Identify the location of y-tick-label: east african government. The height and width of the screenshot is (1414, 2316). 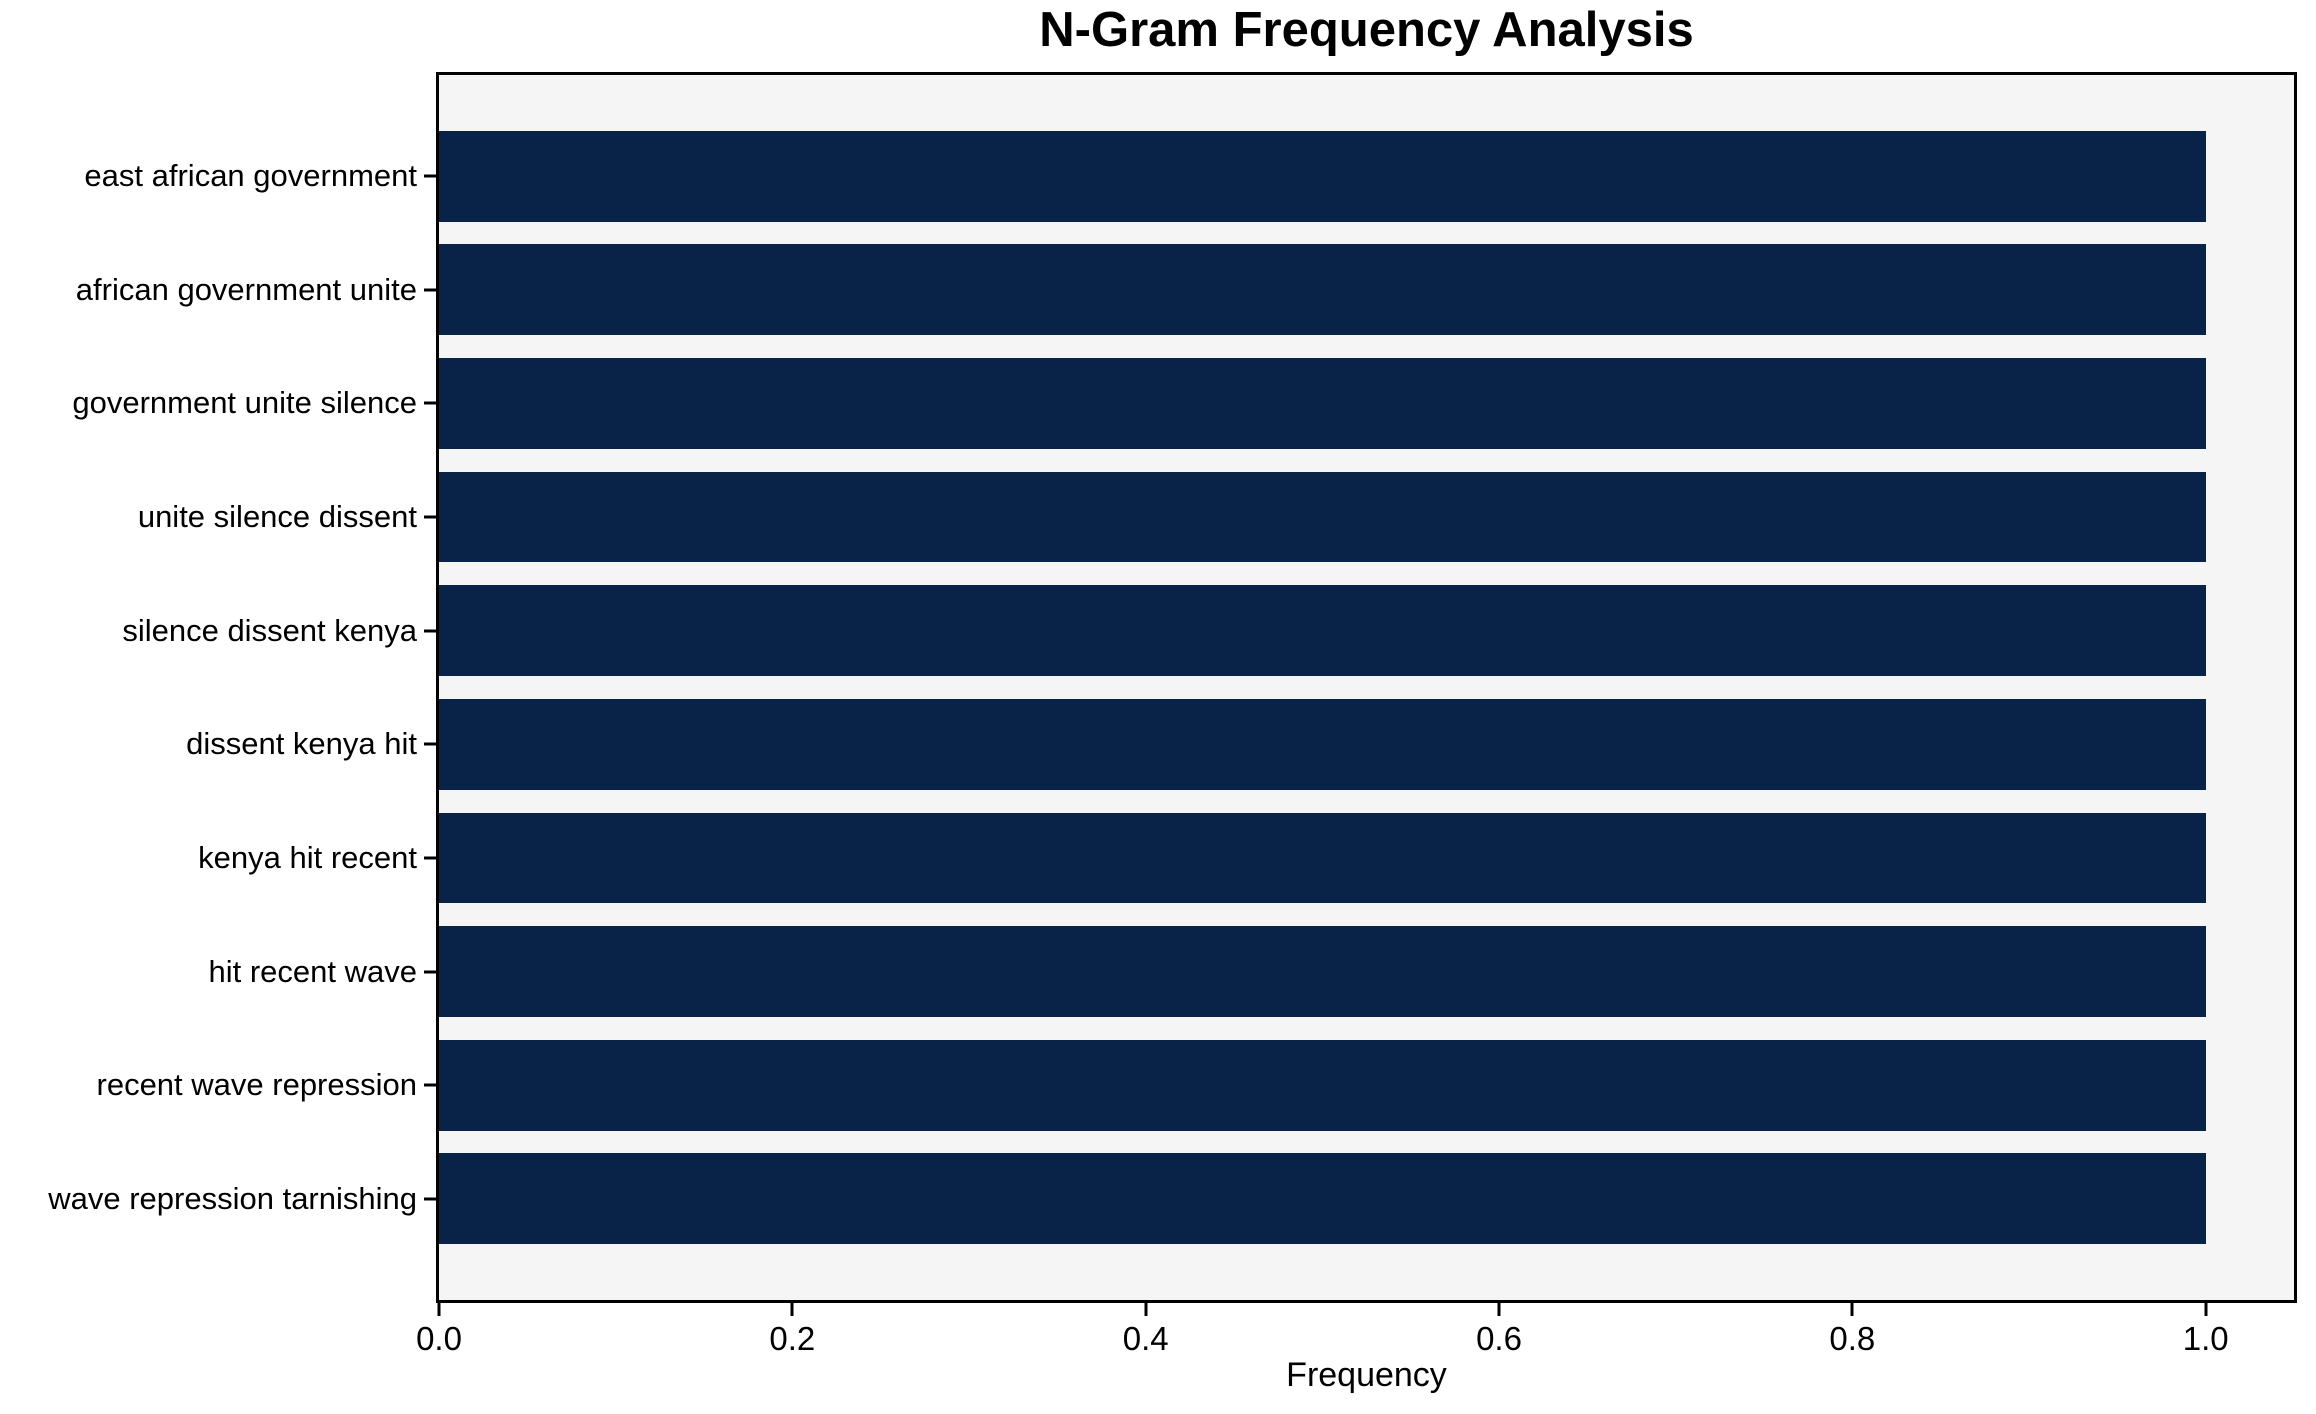
(250, 176).